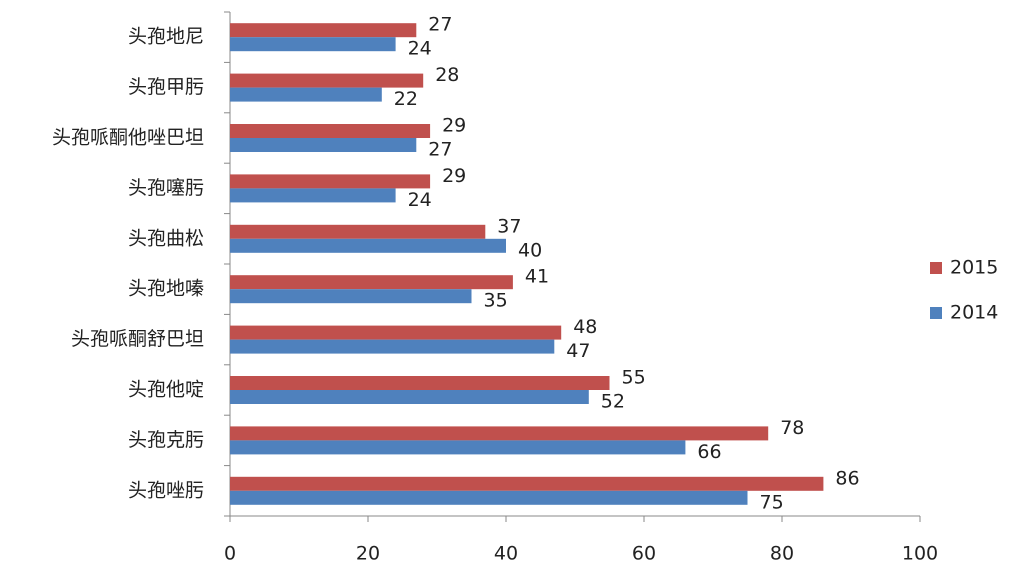 This screenshot has width=1010, height=579. Describe the element at coordinates (166, 87) in the screenshot. I see `y-tick-label: 头孢甲肟` at that location.